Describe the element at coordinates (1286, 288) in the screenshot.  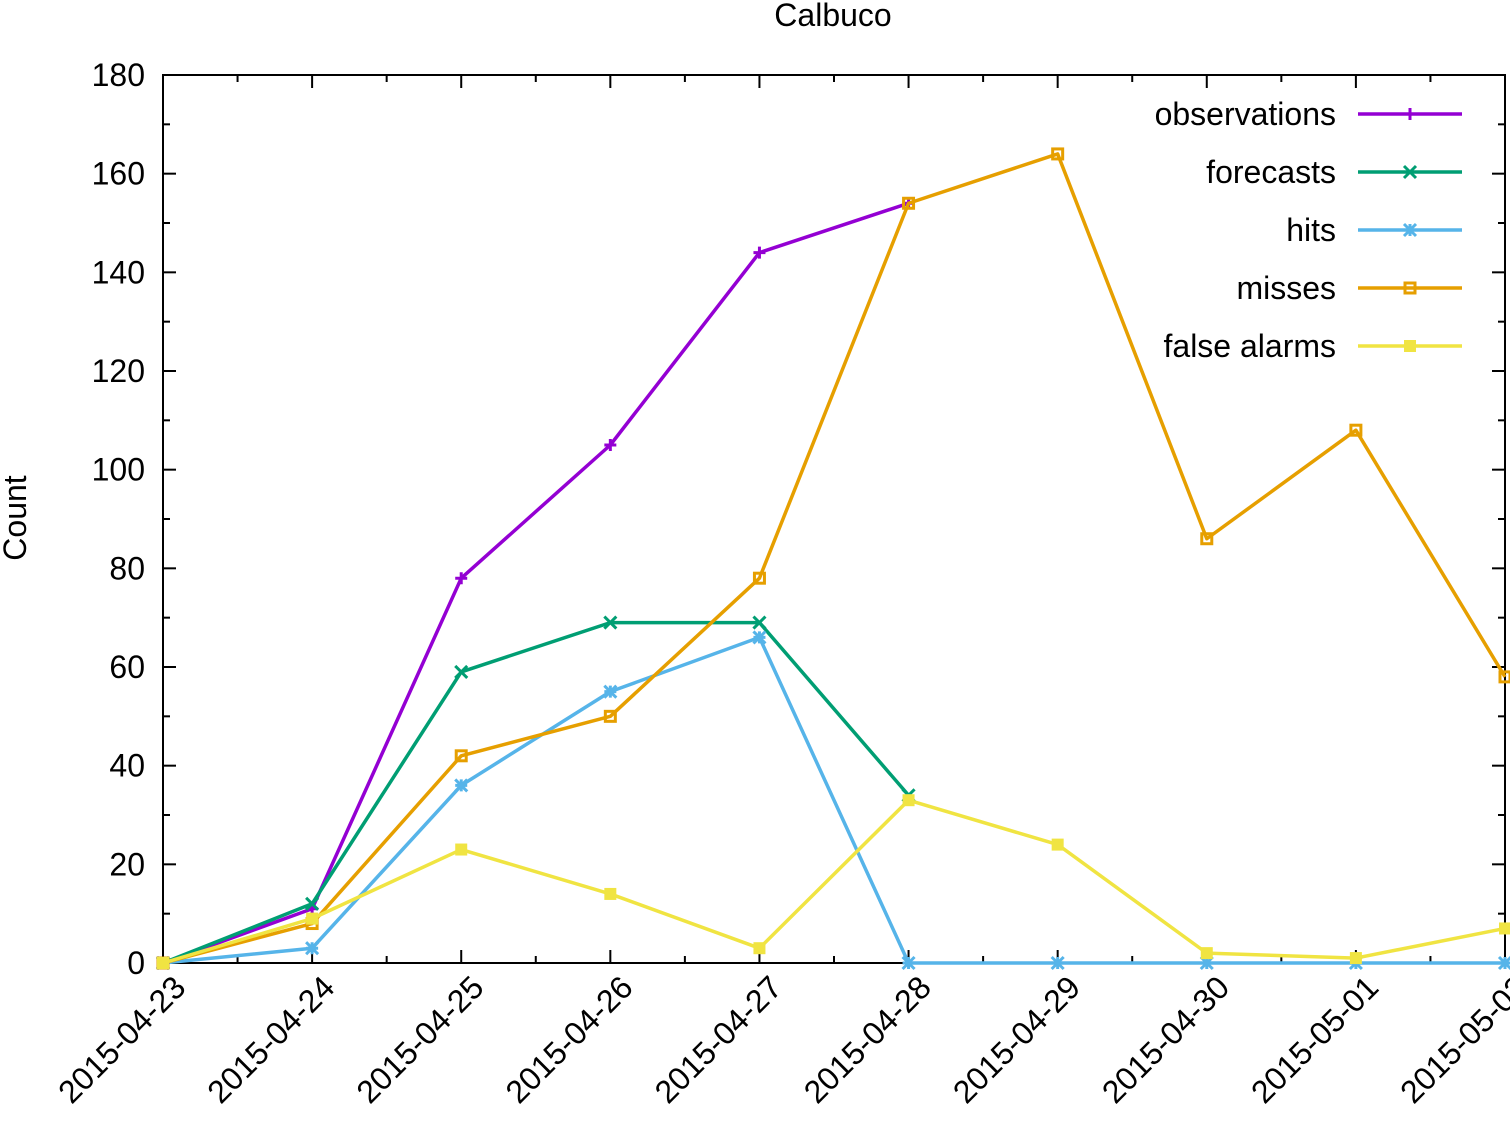
I see `legend-label: misses` at that location.